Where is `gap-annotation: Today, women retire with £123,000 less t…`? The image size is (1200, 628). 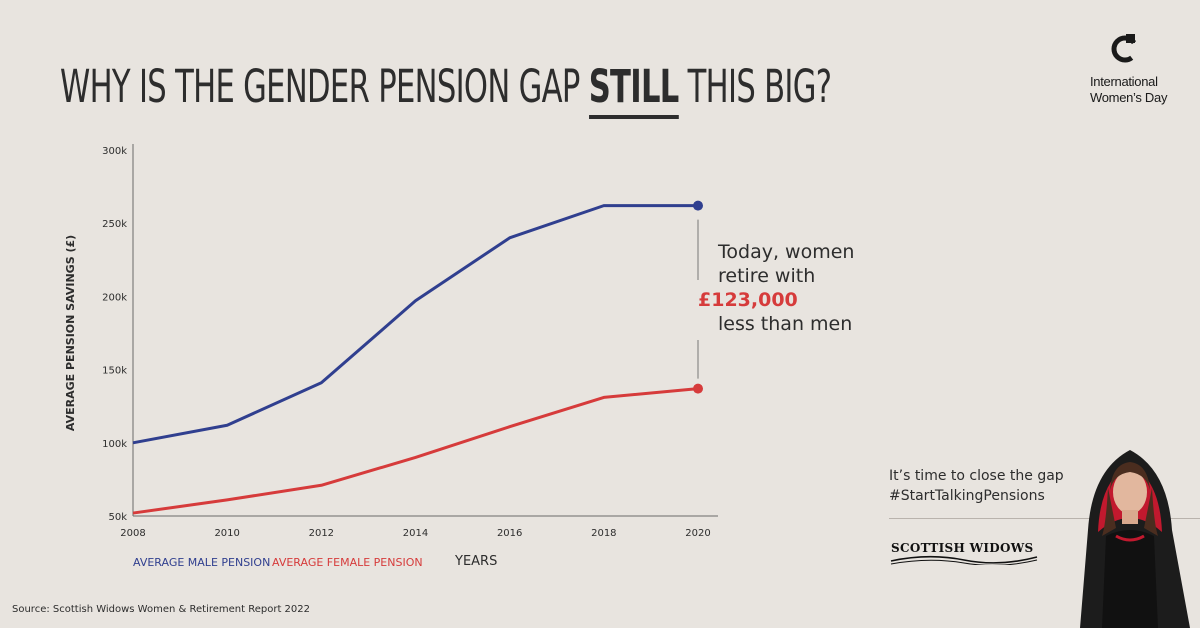 gap-annotation: Today, women retire with £123,000 less t… is located at coordinates (776, 288).